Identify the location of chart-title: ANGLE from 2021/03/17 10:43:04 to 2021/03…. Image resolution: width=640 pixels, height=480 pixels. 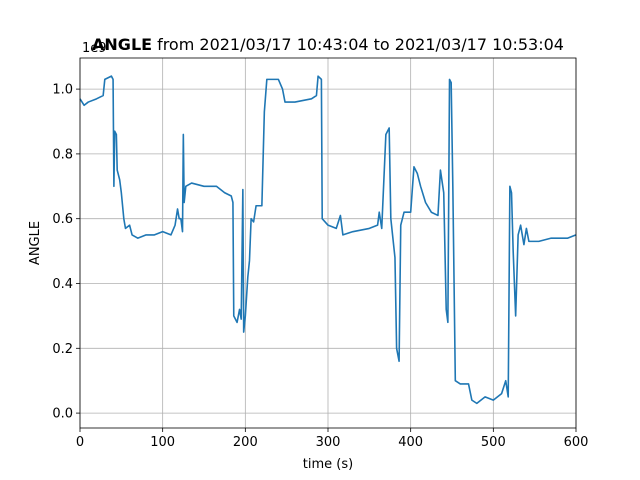
(328, 44).